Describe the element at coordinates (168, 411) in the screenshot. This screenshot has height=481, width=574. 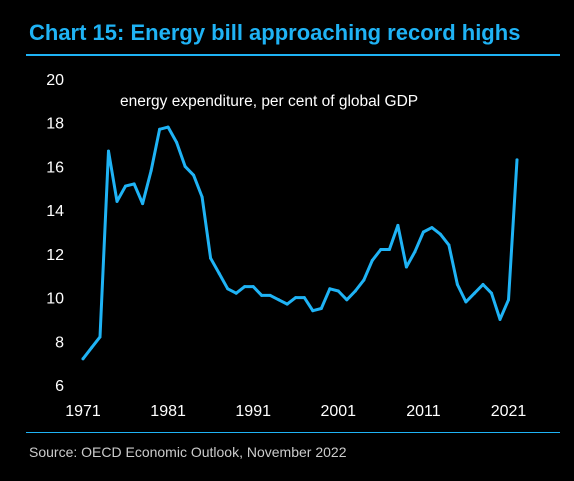
I see `x-tick-label: 1981` at that location.